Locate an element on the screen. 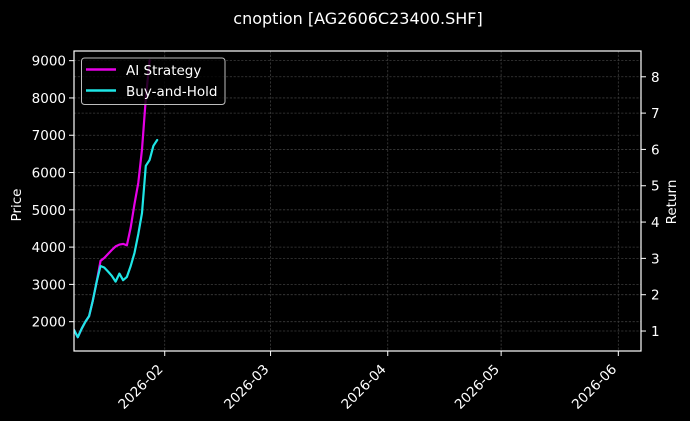  y-axis-left: 2000 3000 4000 5000 6000 7000 8000 9000 is located at coordinates (53, 192).